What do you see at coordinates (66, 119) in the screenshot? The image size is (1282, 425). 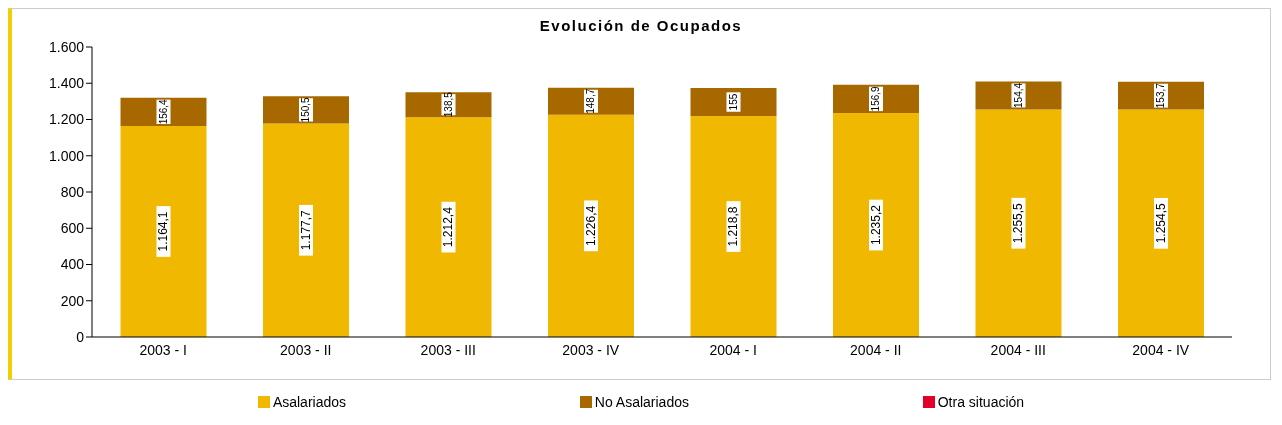 I see `y-tick-label: 1.200` at bounding box center [66, 119].